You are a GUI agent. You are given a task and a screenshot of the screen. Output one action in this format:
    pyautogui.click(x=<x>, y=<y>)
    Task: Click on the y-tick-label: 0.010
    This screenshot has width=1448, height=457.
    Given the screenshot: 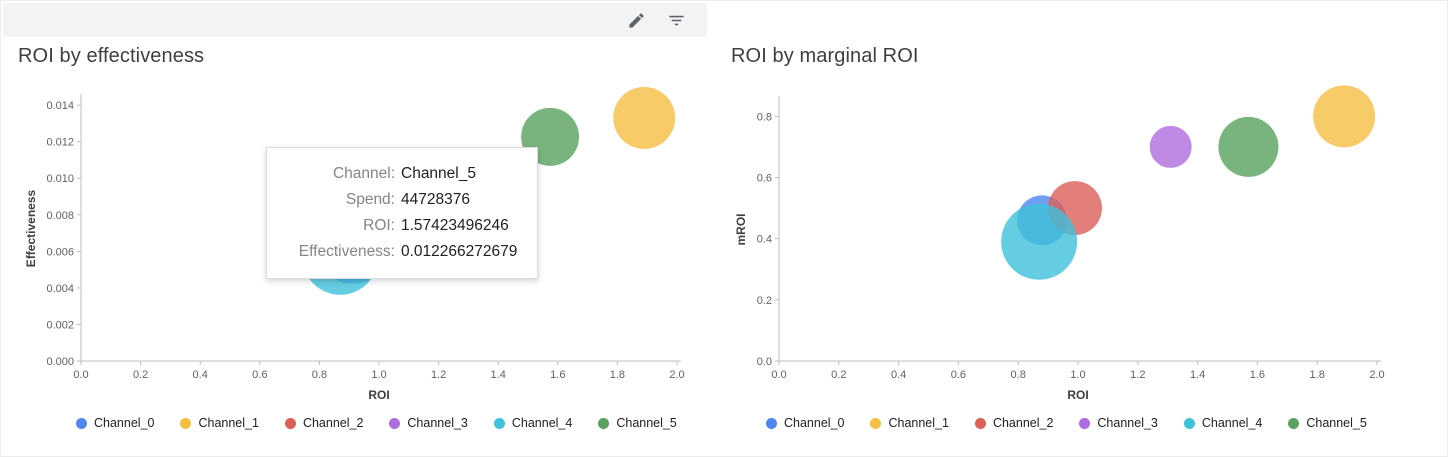 What is the action you would take?
    pyautogui.click(x=60, y=179)
    